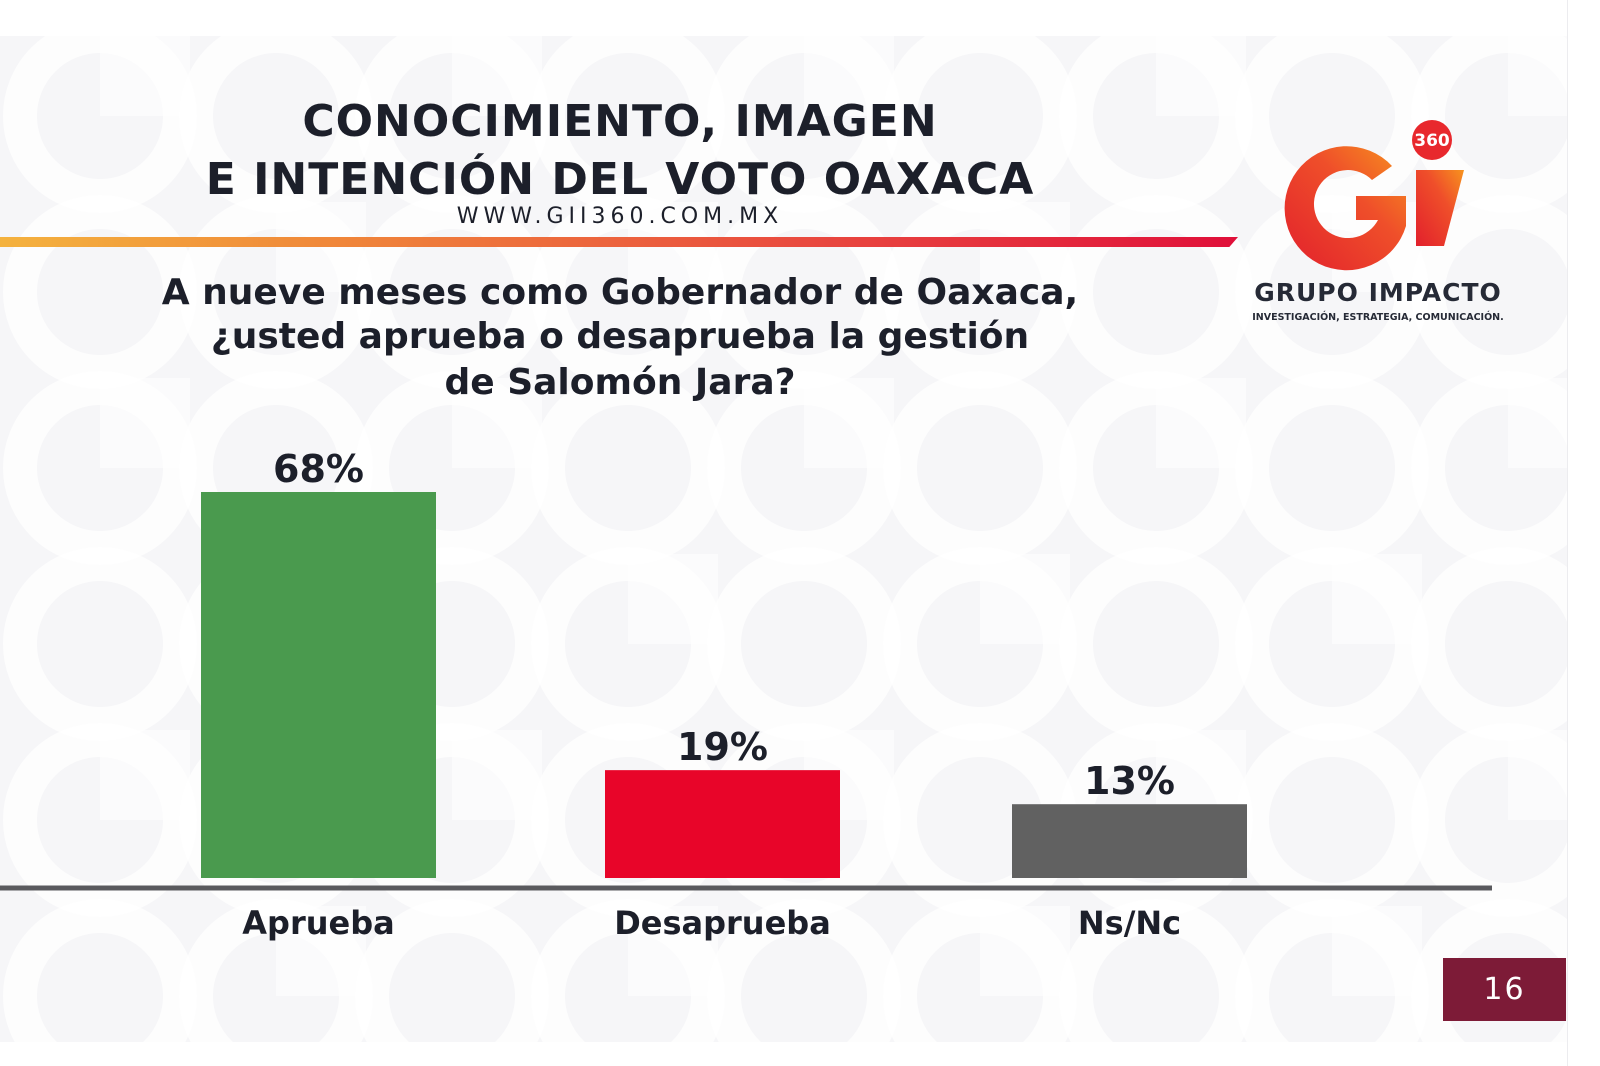 This screenshot has height=1066, width=1600. I want to click on question-line-2: ¿usted aprueba o desaprueba la gestión, so click(620, 336).